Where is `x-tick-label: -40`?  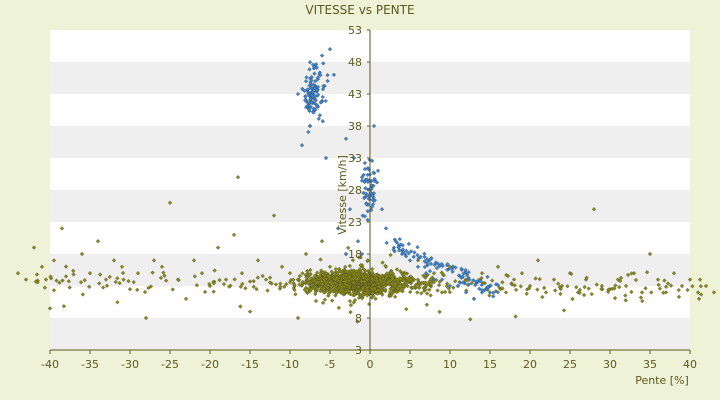
x-tick-label: -40 is located at coordinates (50, 364).